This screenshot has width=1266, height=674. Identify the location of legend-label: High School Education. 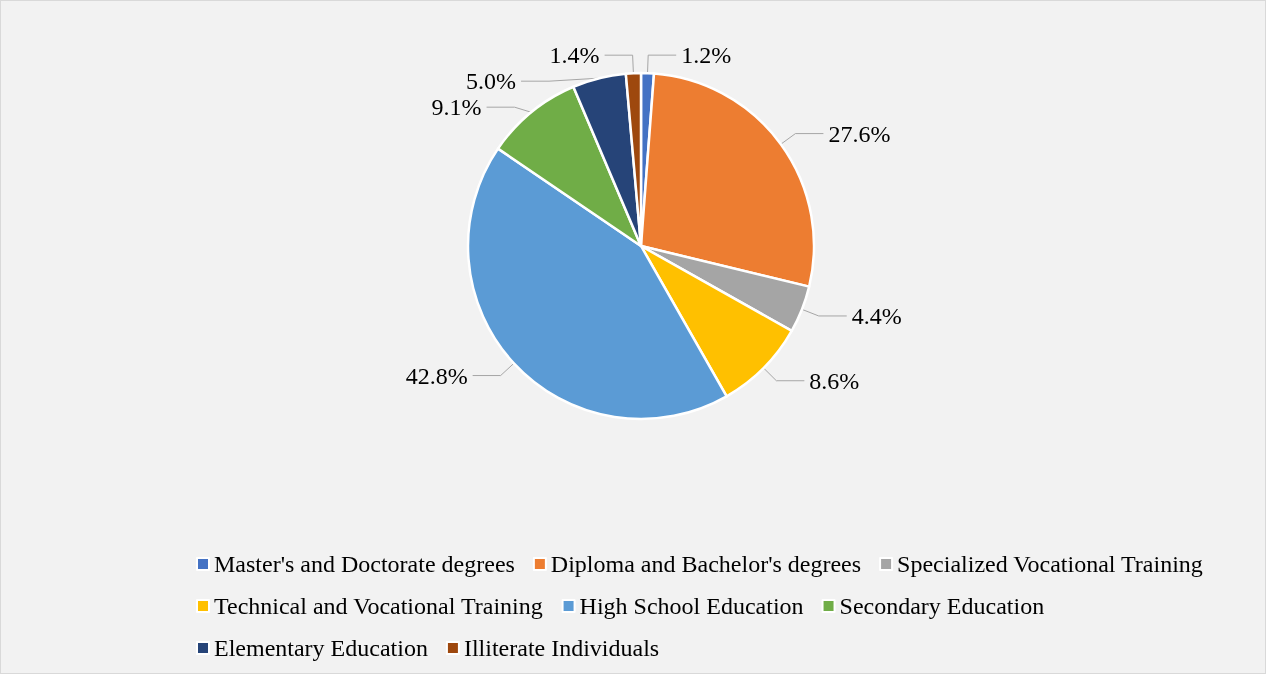
(691, 606).